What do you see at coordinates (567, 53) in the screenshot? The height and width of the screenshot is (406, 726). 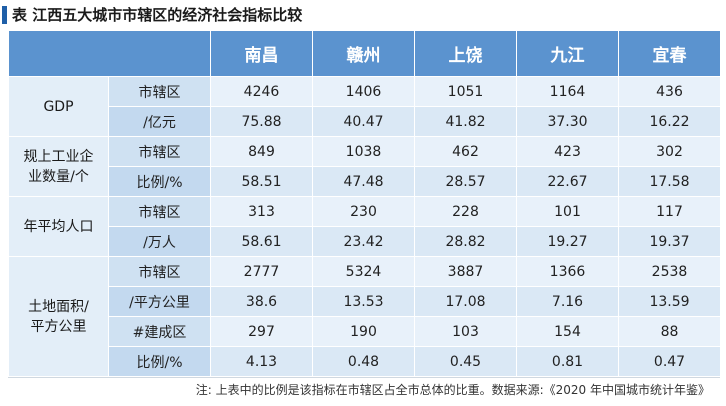 I see `column-header-jiujiang: 九江` at bounding box center [567, 53].